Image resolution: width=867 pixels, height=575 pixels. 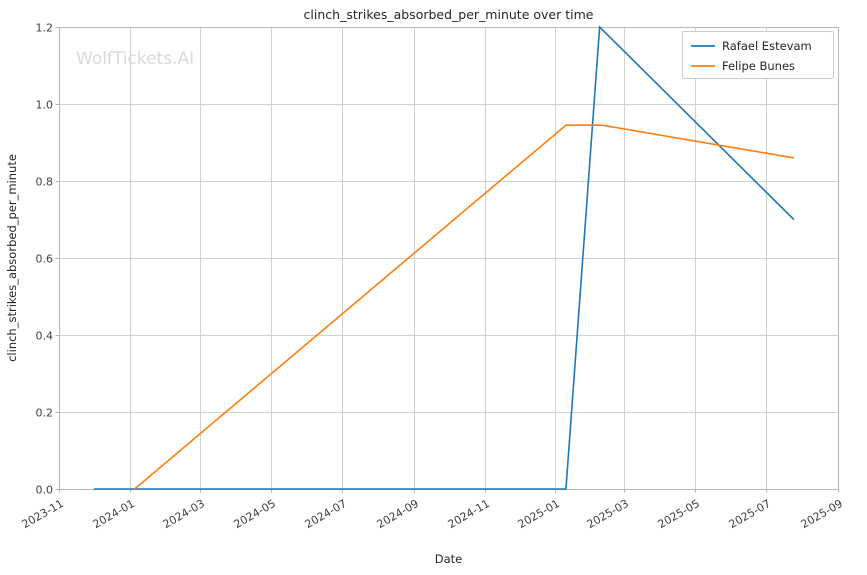 What do you see at coordinates (767, 46) in the screenshot?
I see `legend-label-1: Rafael Estevam` at bounding box center [767, 46].